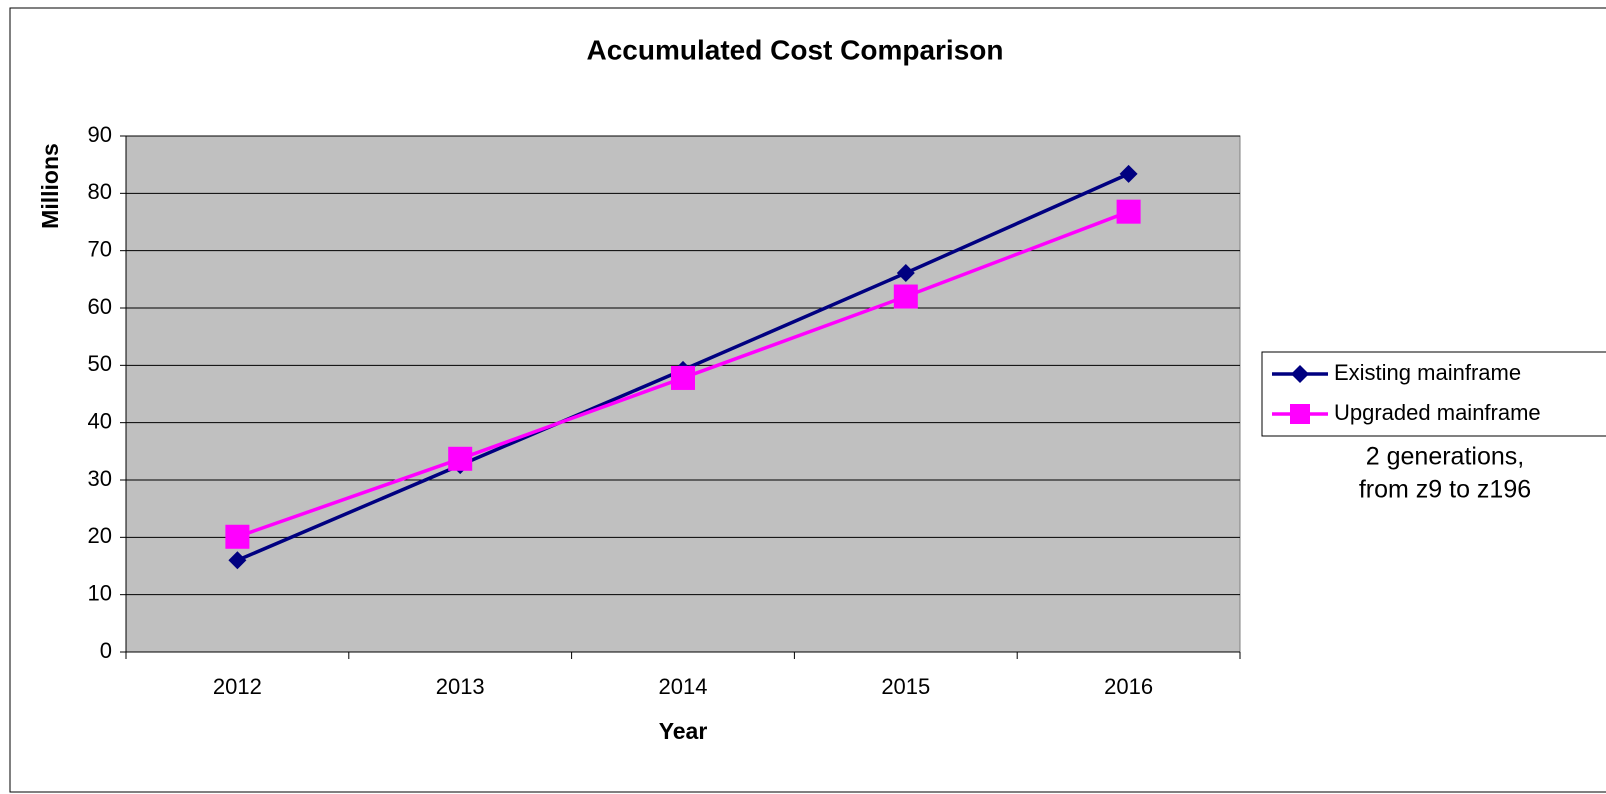  I want to click on x-tick-label: 2016, so click(1128, 686).